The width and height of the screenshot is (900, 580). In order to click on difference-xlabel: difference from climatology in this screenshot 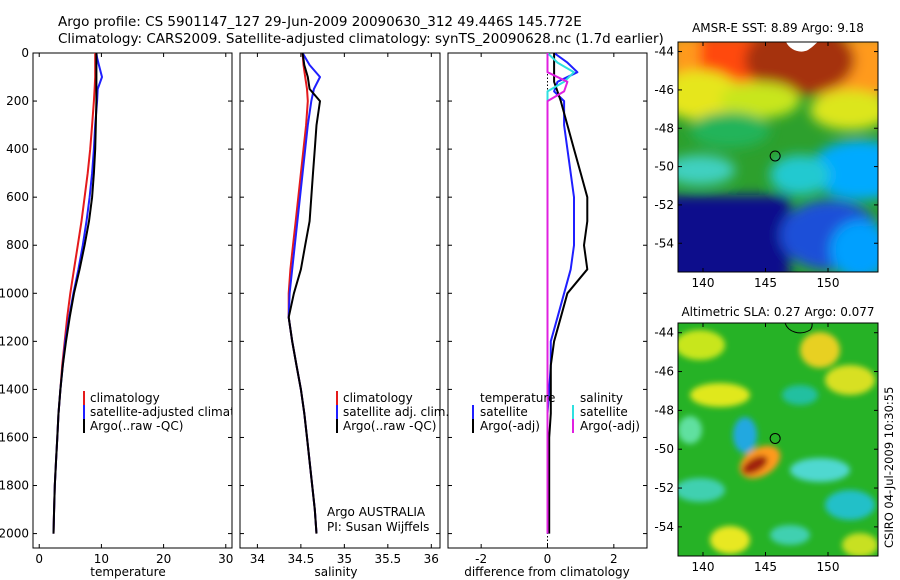, I will do `click(547, 572)`.